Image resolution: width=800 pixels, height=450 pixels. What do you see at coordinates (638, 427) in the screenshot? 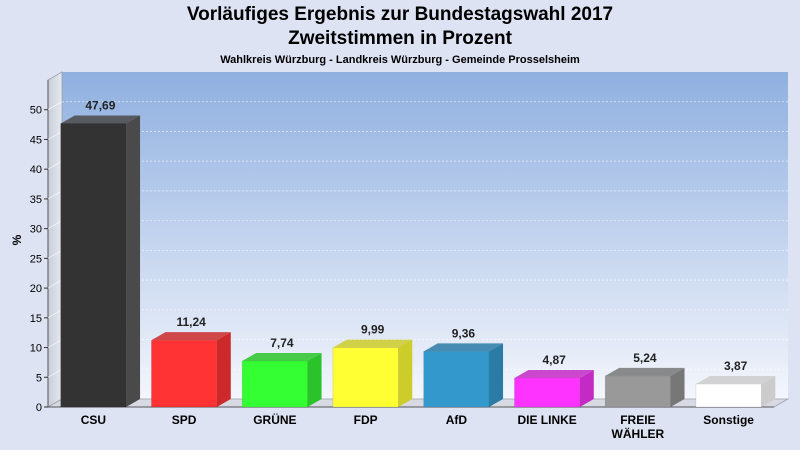
I see `x-tick-label: FREIE WÄHLER` at bounding box center [638, 427].